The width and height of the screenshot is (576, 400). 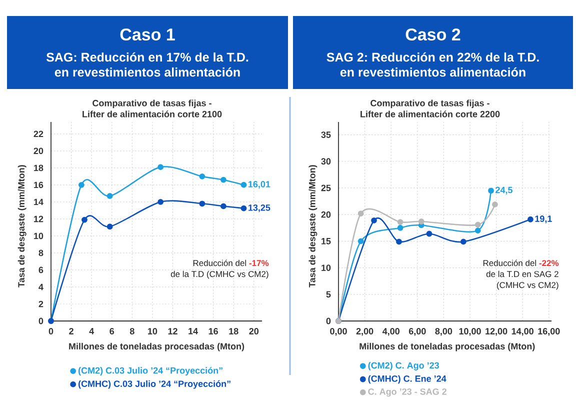 What do you see at coordinates (193, 331) in the screenshot?
I see `x-tick-label: 14` at bounding box center [193, 331].